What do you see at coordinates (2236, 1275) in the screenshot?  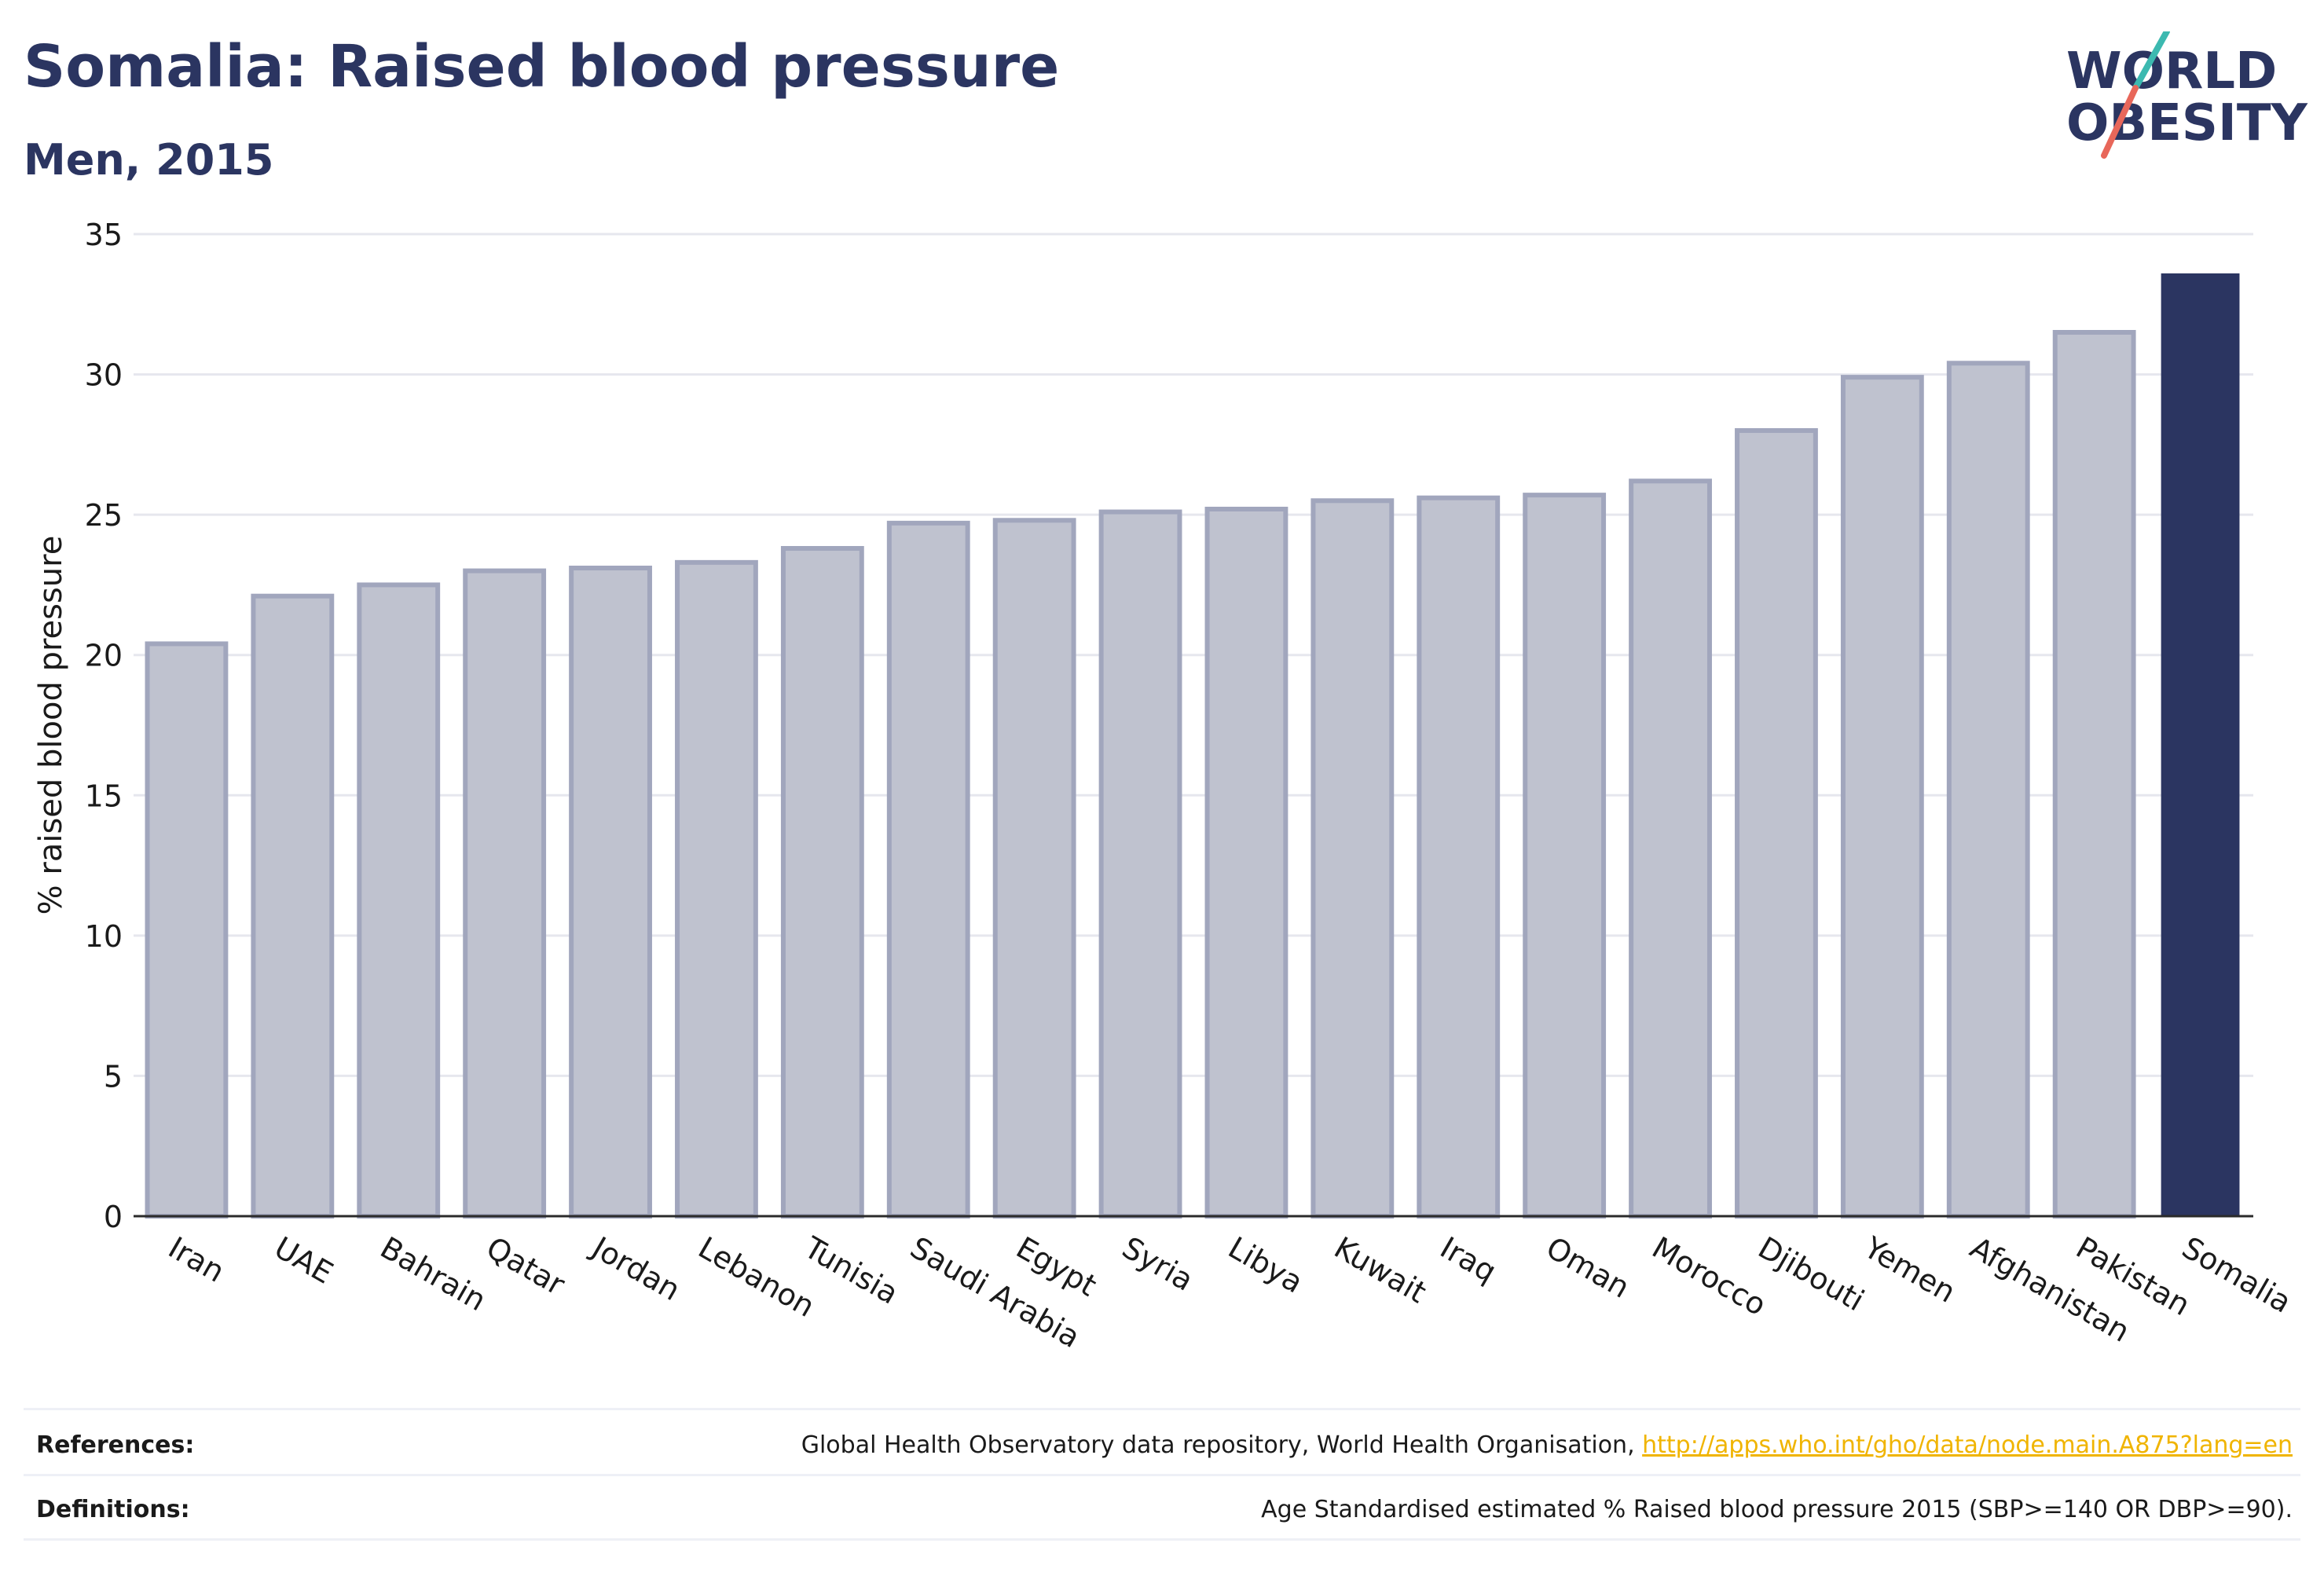 I see `x-tick-label: Somalia` at bounding box center [2236, 1275].